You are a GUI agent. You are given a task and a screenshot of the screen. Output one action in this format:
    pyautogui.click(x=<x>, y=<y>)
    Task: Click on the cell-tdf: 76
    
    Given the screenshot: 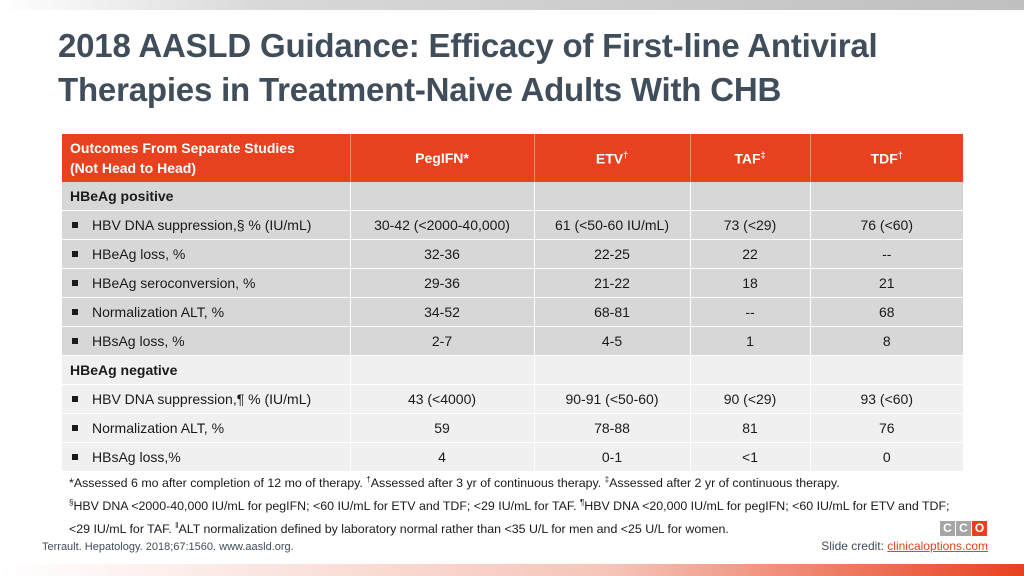 What is the action you would take?
    pyautogui.click(x=886, y=428)
    